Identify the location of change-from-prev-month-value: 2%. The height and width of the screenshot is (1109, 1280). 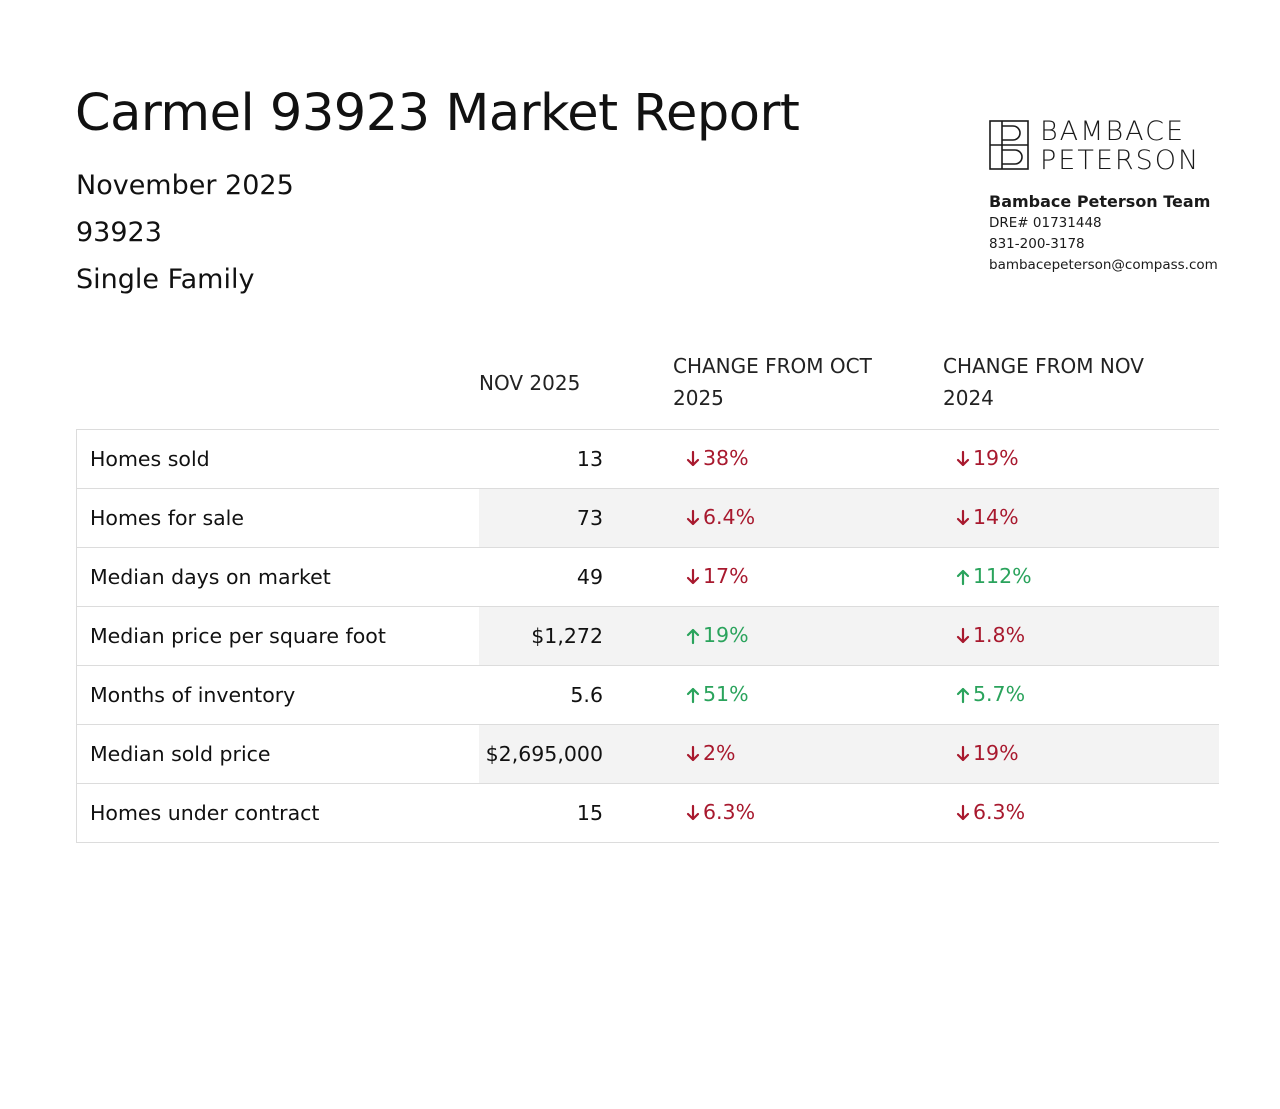
(711, 753).